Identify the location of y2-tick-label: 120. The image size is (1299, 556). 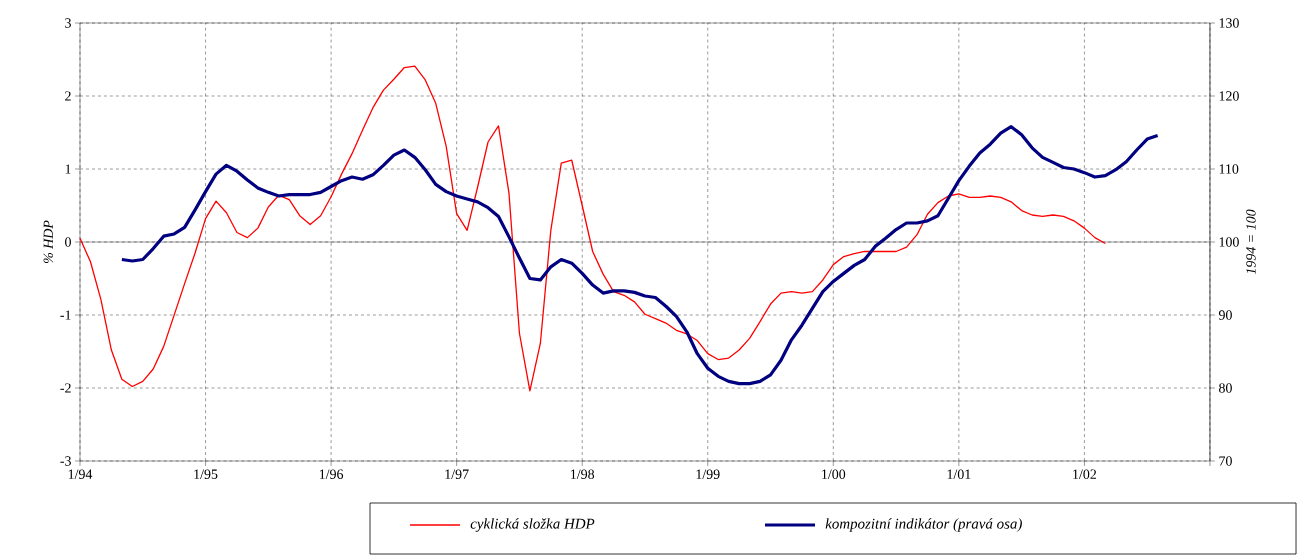
(1229, 96).